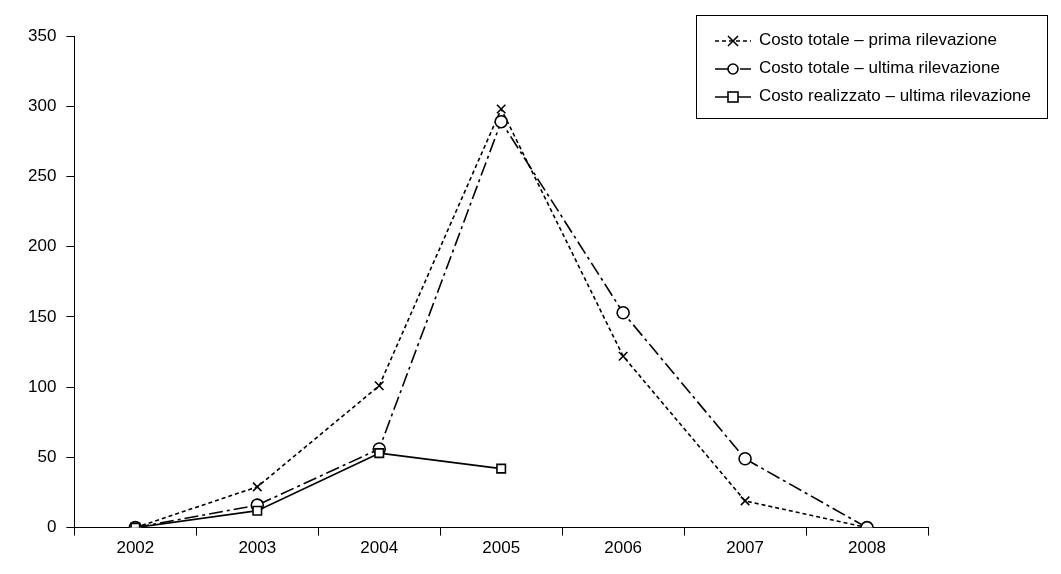 Image resolution: width=1061 pixels, height=574 pixels. What do you see at coordinates (42, 246) in the screenshot?
I see `y-tick-label: 200` at bounding box center [42, 246].